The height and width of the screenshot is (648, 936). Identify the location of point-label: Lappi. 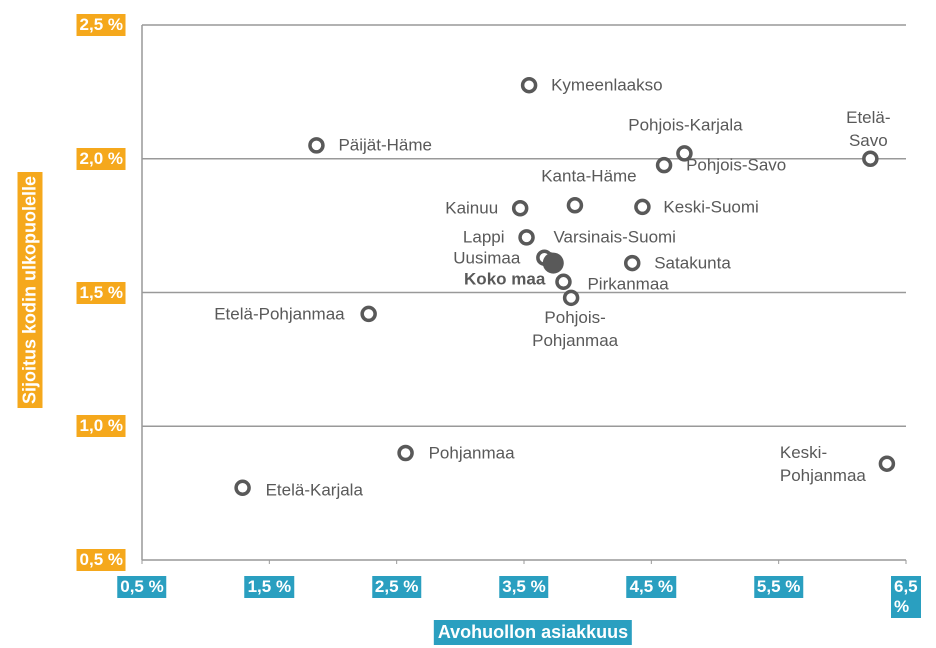
(483, 237).